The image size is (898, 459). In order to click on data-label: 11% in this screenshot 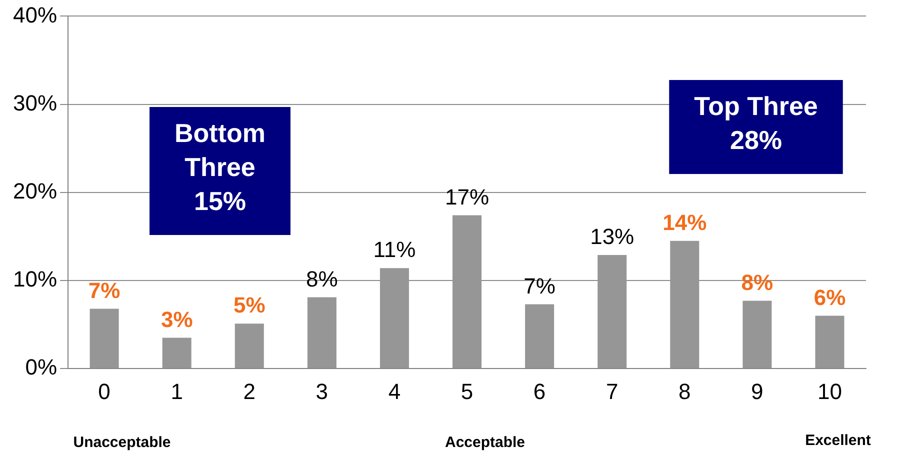, I will do `click(394, 249)`.